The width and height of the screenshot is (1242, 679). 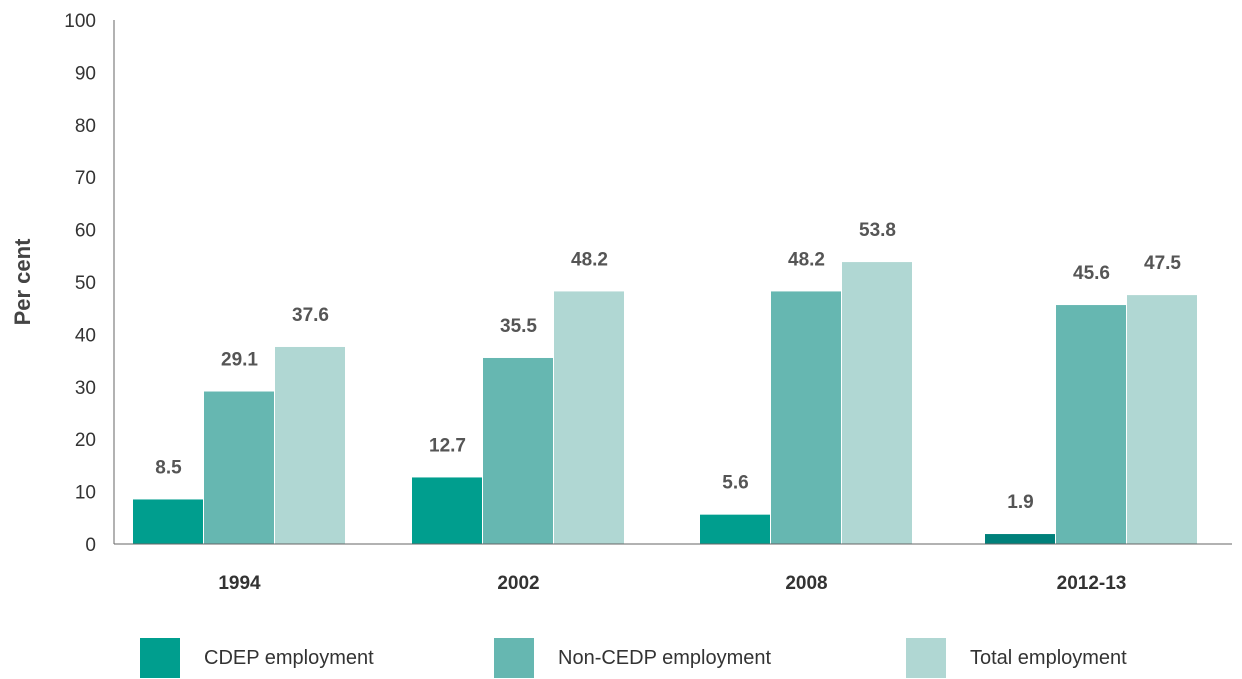 I want to click on data-label-non-cedp-2012-13: 45.6, so click(x=1091, y=273).